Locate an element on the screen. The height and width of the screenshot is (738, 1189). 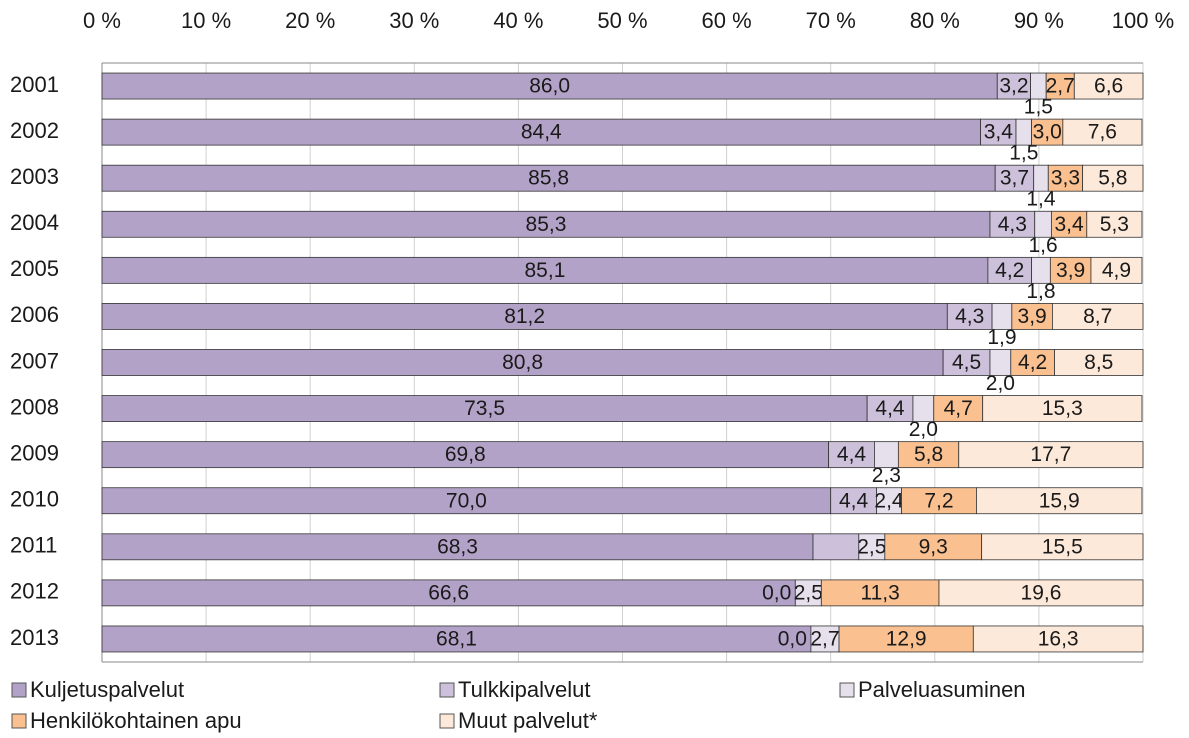
data-label: 2,5 is located at coordinates (871, 546).